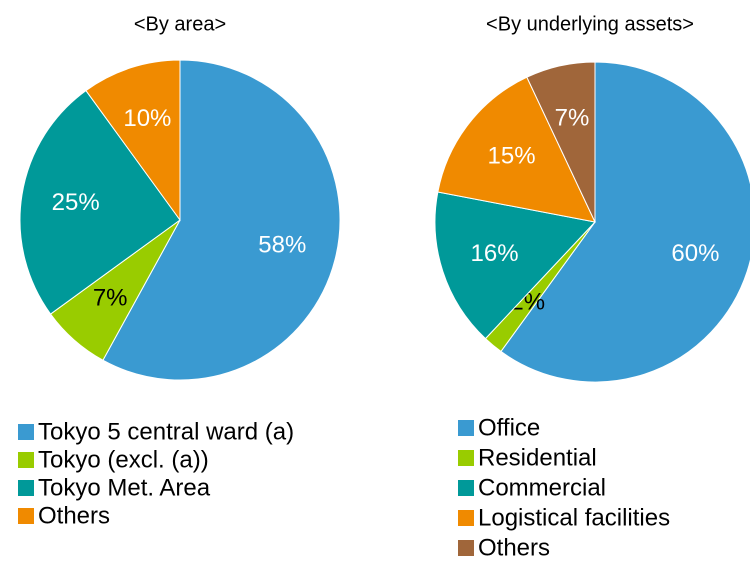 The height and width of the screenshot is (577, 750). Describe the element at coordinates (512, 156) in the screenshot. I see `slice-label: 15%` at that location.